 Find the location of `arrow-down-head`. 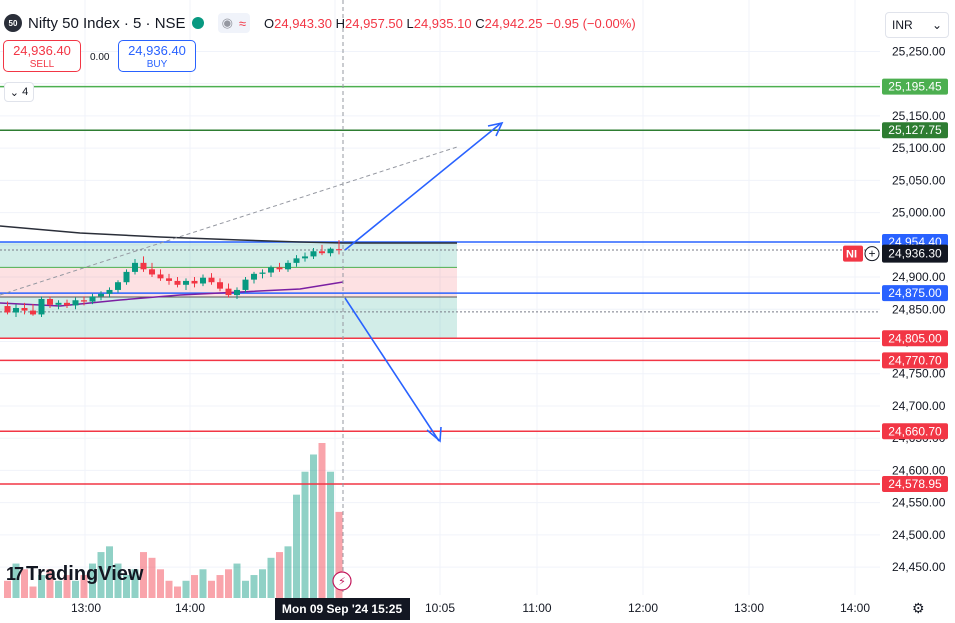

arrow-down-head is located at coordinates (434, 434).